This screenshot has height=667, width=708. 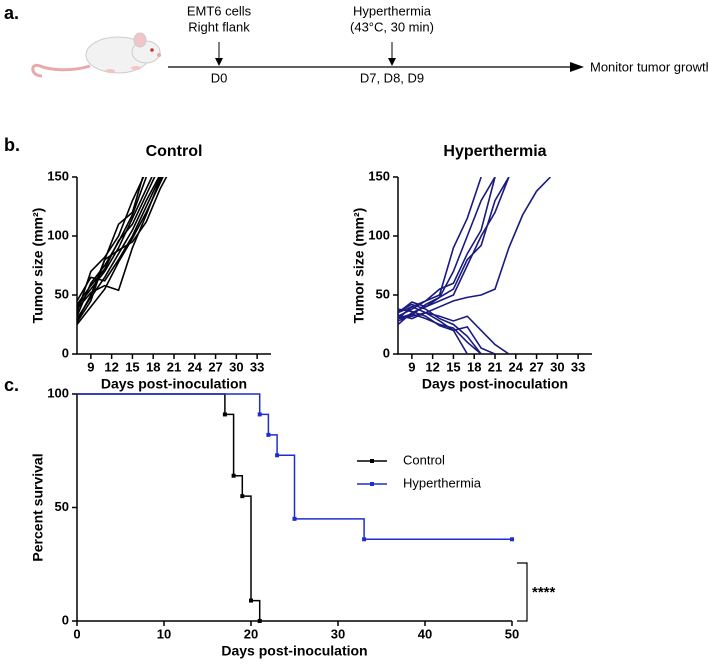 What do you see at coordinates (392, 26) in the screenshot?
I see `event-label: (43°C, 30 min)` at bounding box center [392, 26].